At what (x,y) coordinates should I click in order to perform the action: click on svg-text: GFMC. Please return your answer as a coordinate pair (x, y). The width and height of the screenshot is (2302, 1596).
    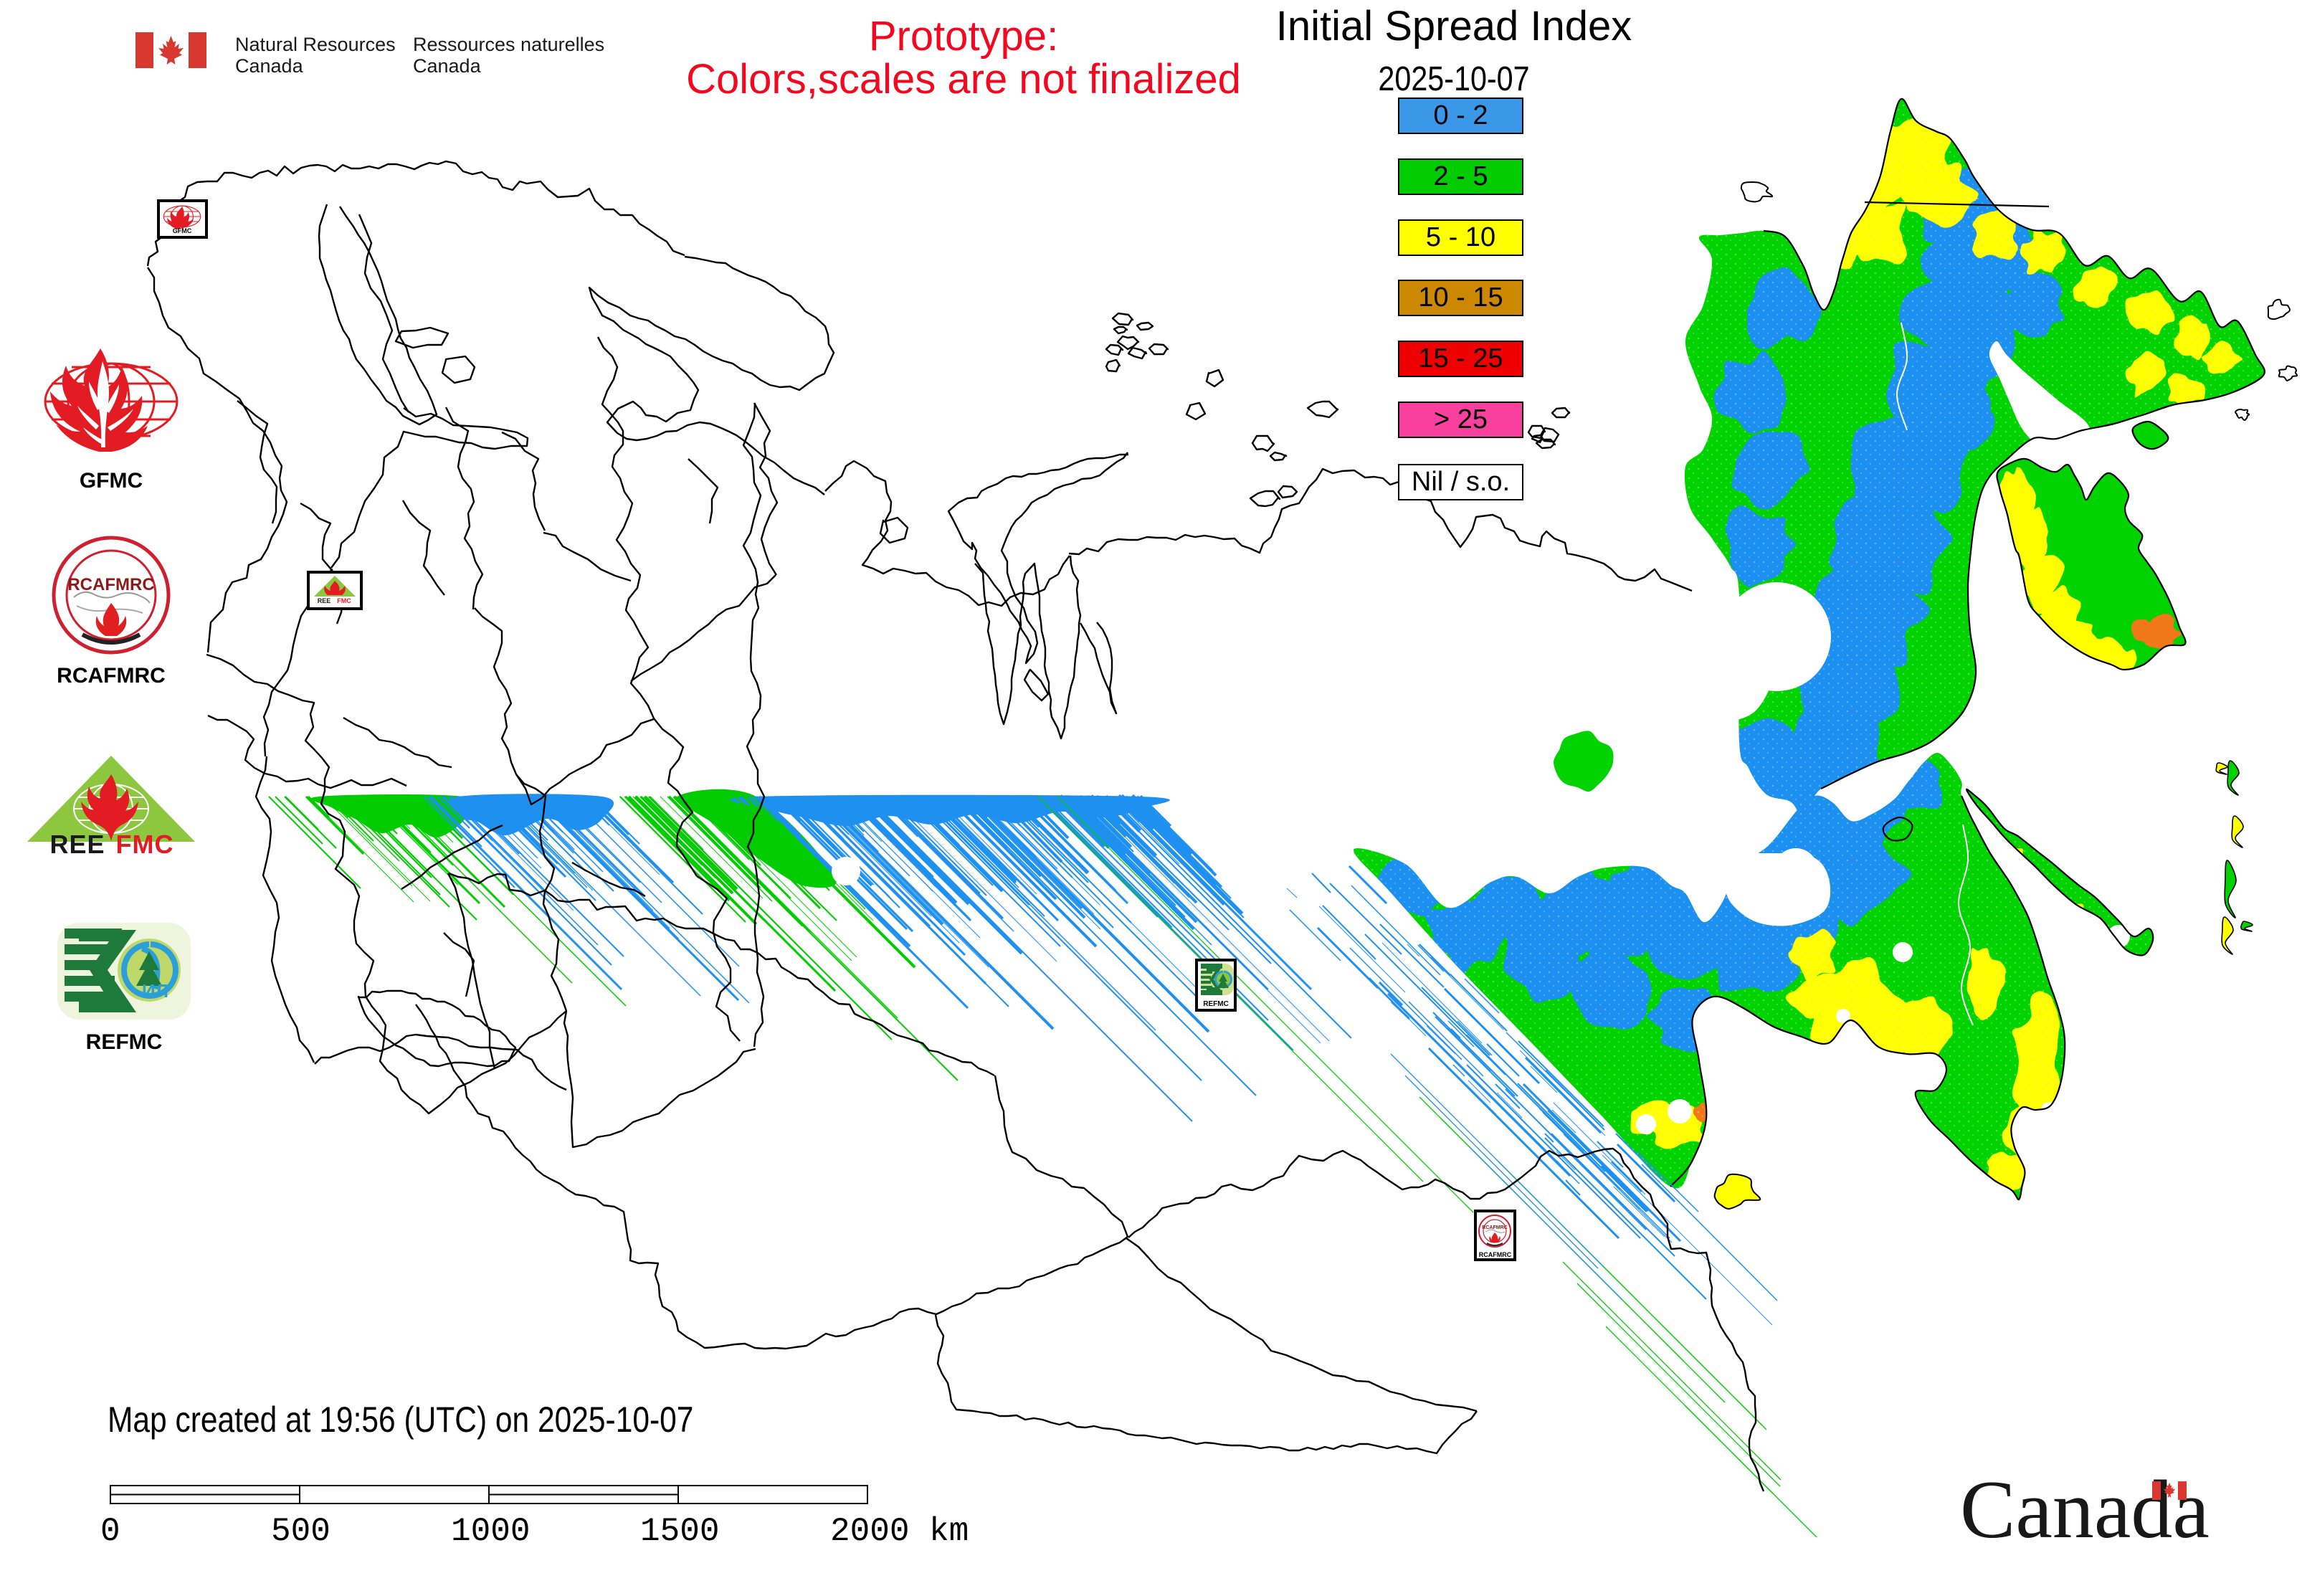
    Looking at the image, I should click on (183, 230).